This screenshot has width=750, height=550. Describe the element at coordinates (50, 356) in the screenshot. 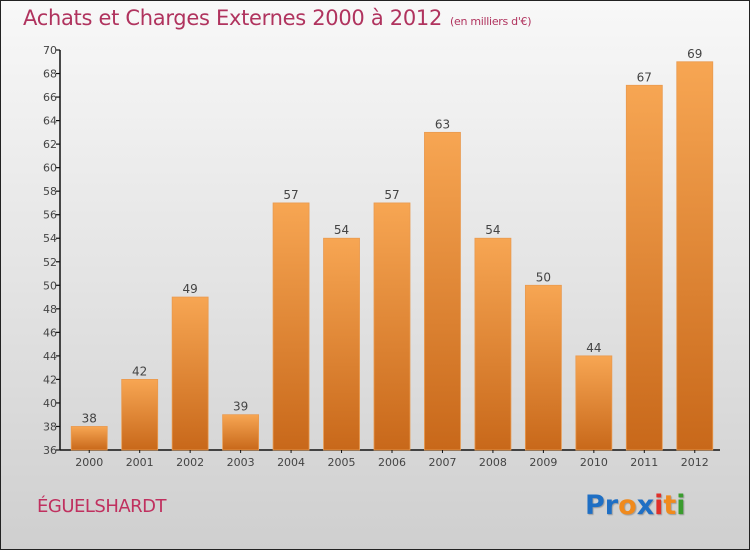

I see `y-tick-label: 44` at that location.